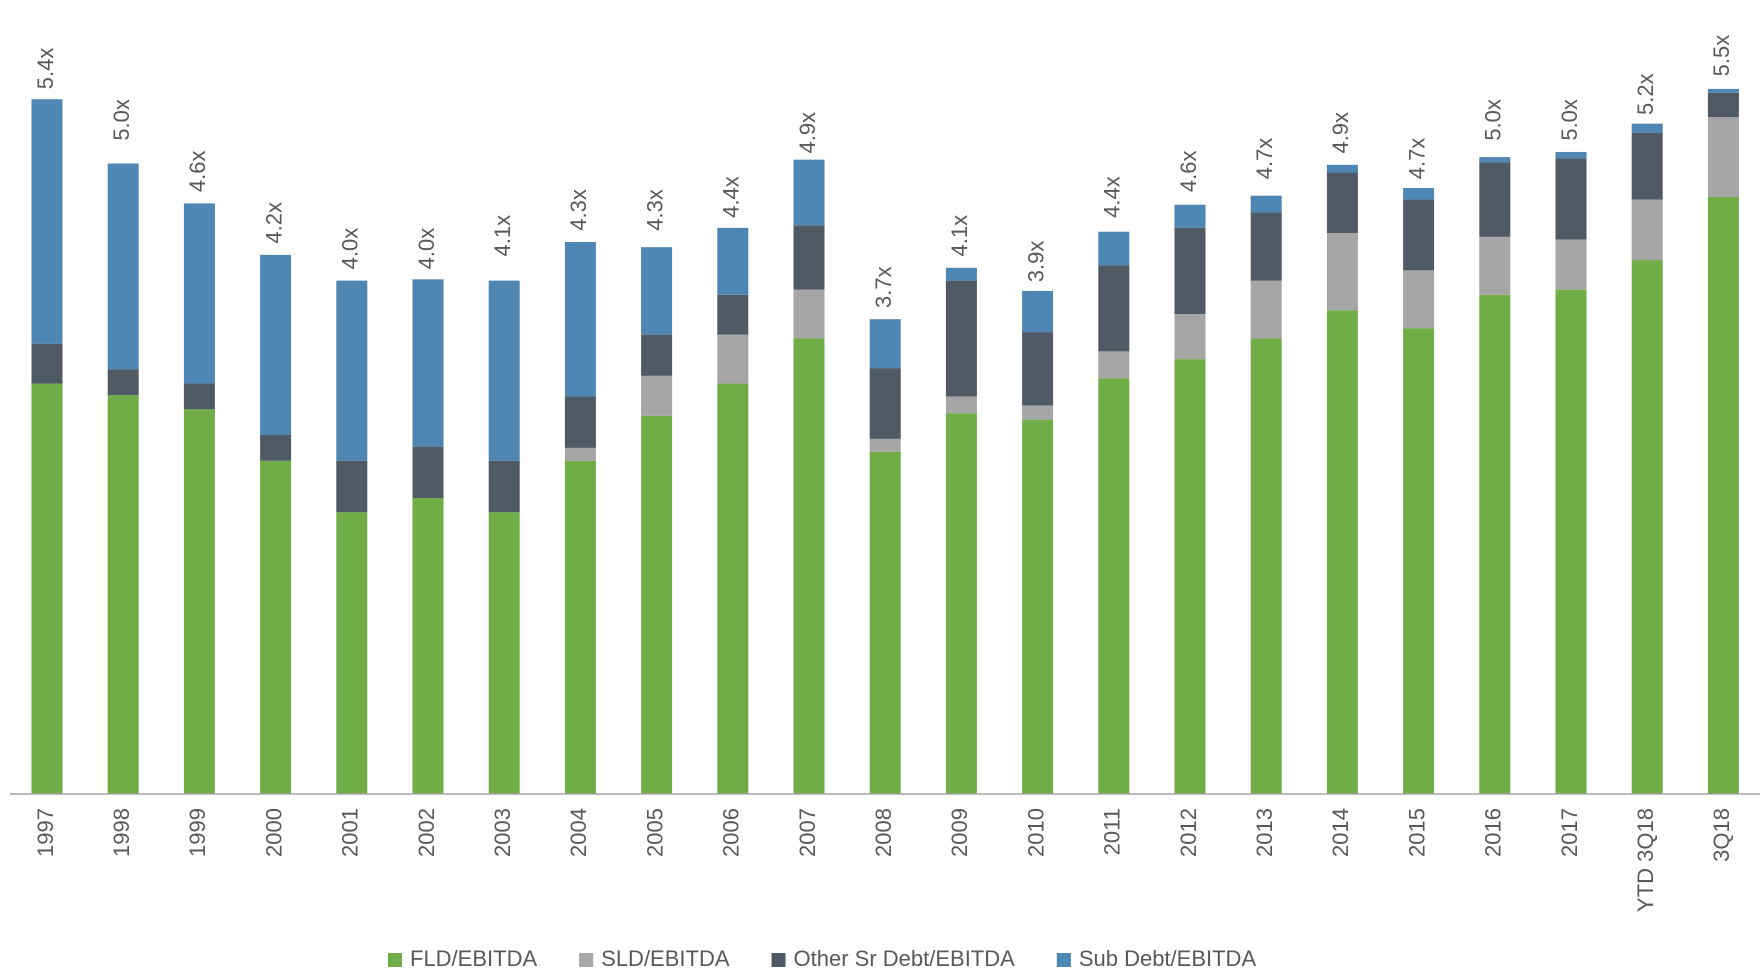  I want to click on x-tick-label: YTD 3Q18, so click(1645, 860).